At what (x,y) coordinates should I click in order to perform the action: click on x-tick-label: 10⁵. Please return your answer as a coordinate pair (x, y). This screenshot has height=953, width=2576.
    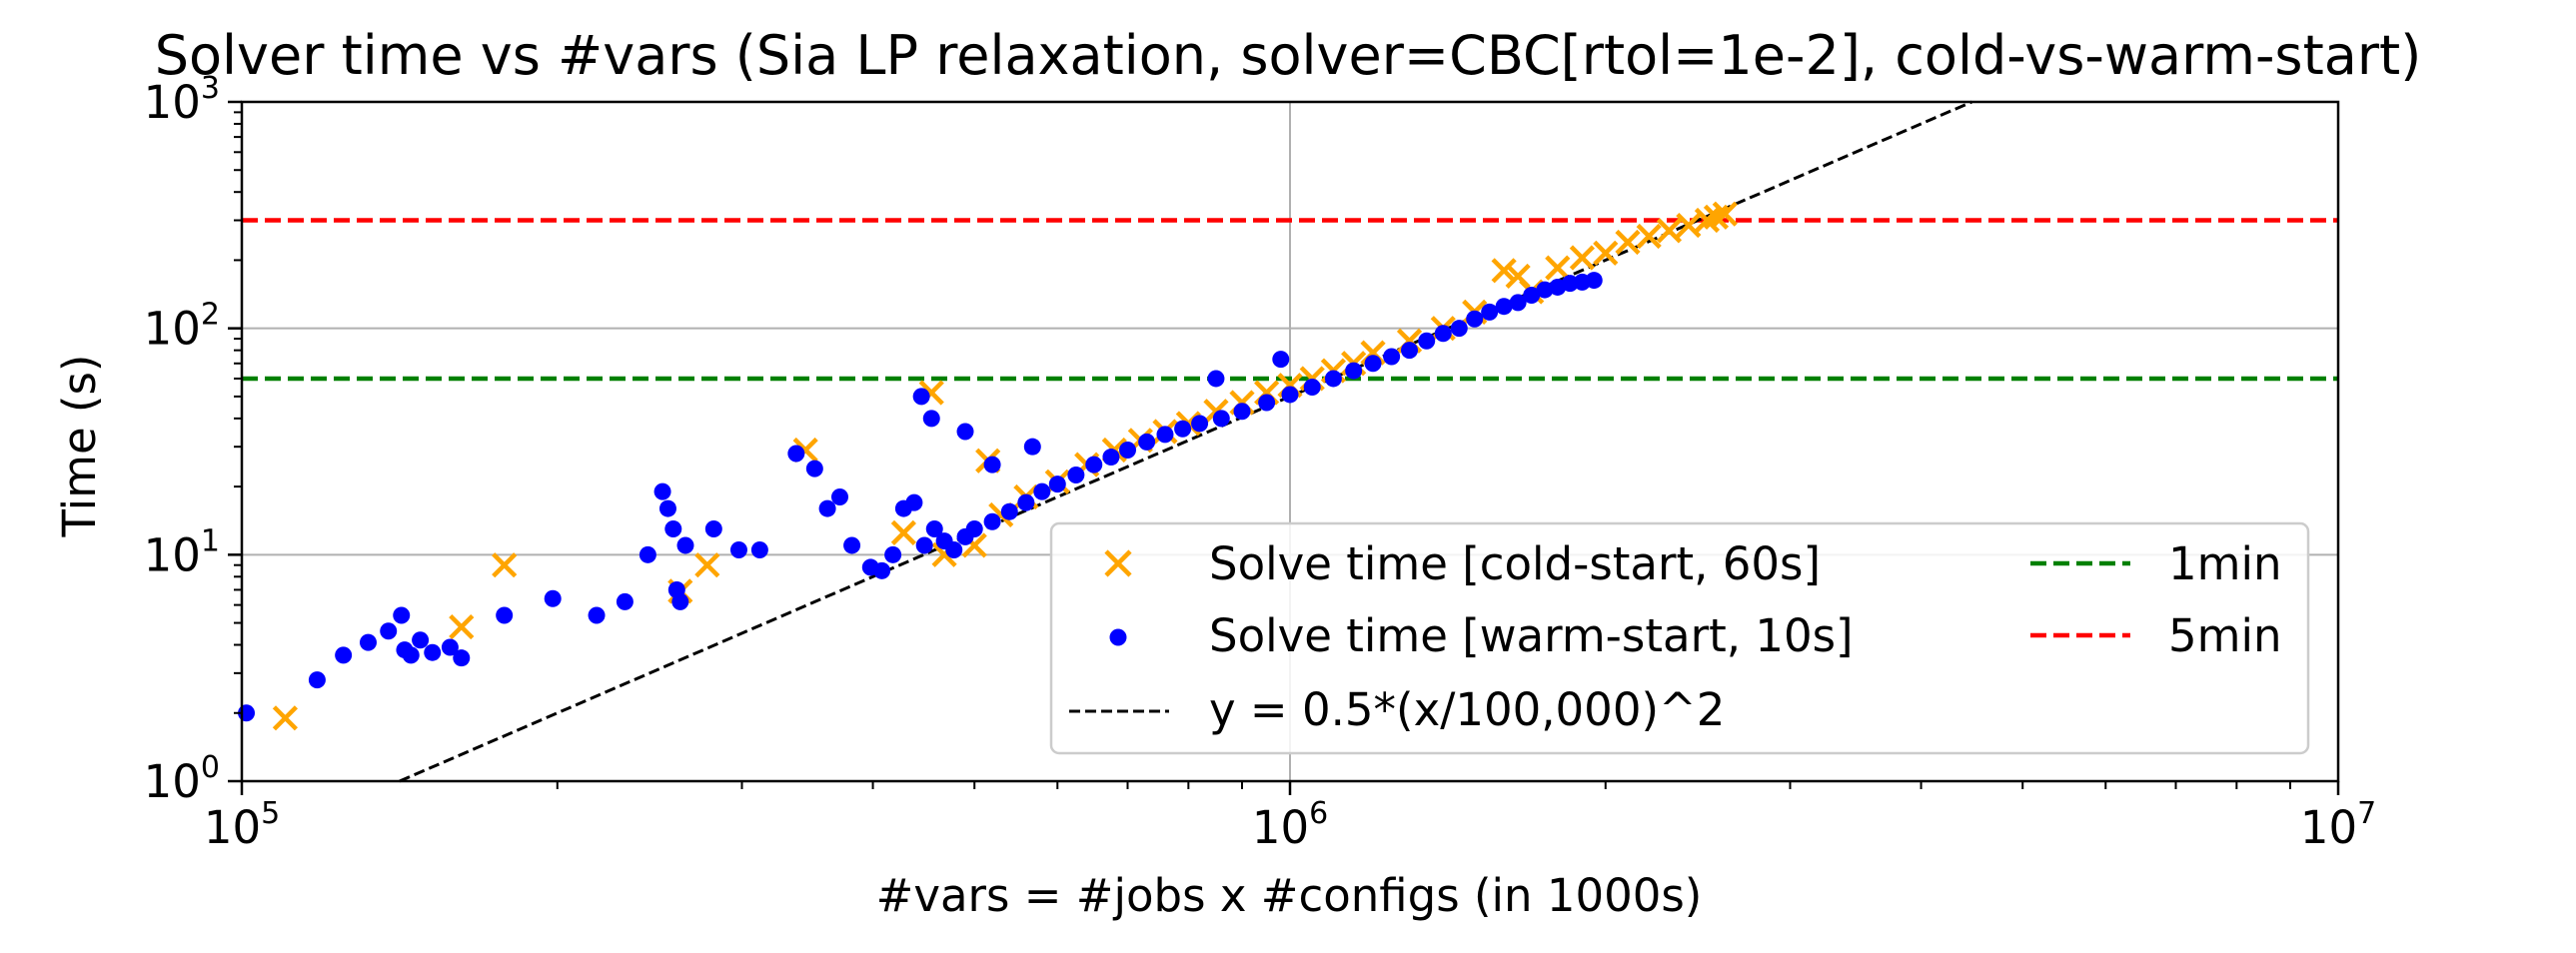
    Looking at the image, I should click on (242, 825).